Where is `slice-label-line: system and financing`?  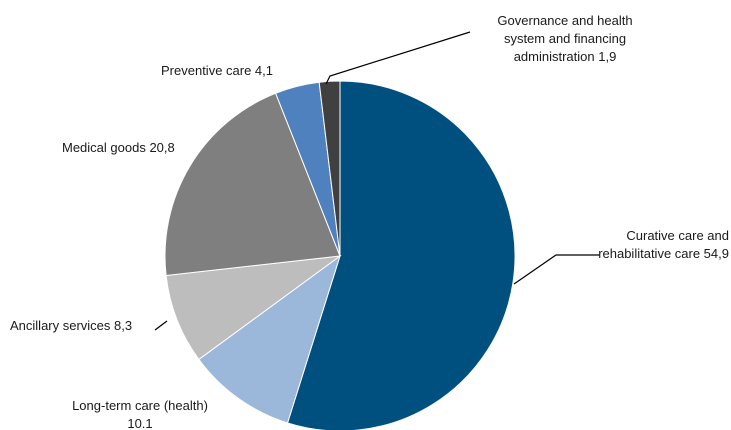 slice-label-line: system and financing is located at coordinates (565, 38).